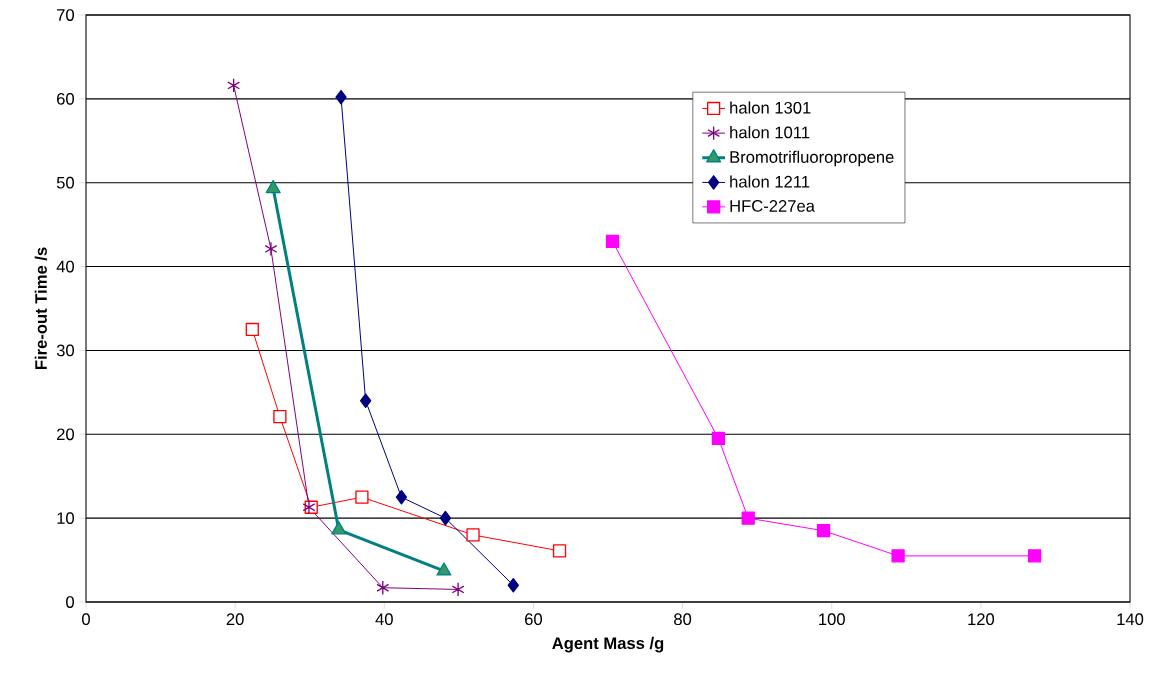  What do you see at coordinates (70, 602) in the screenshot?
I see `y-tick-label: 0` at bounding box center [70, 602].